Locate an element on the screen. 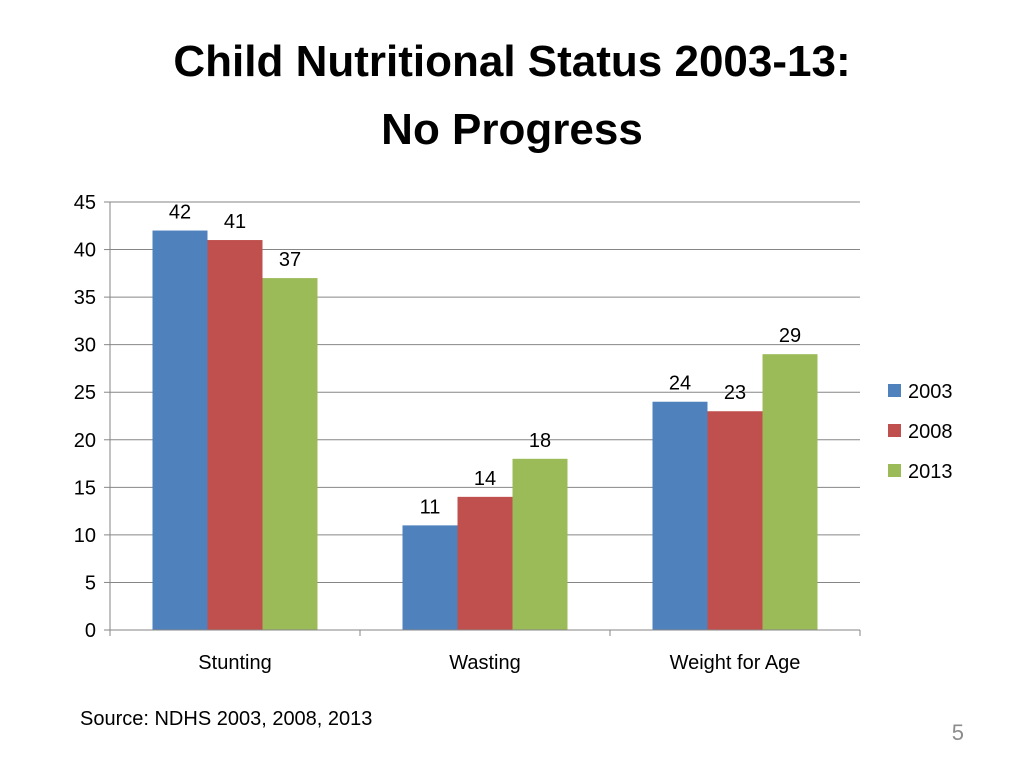  y-tick-label: 35 is located at coordinates (85, 298).